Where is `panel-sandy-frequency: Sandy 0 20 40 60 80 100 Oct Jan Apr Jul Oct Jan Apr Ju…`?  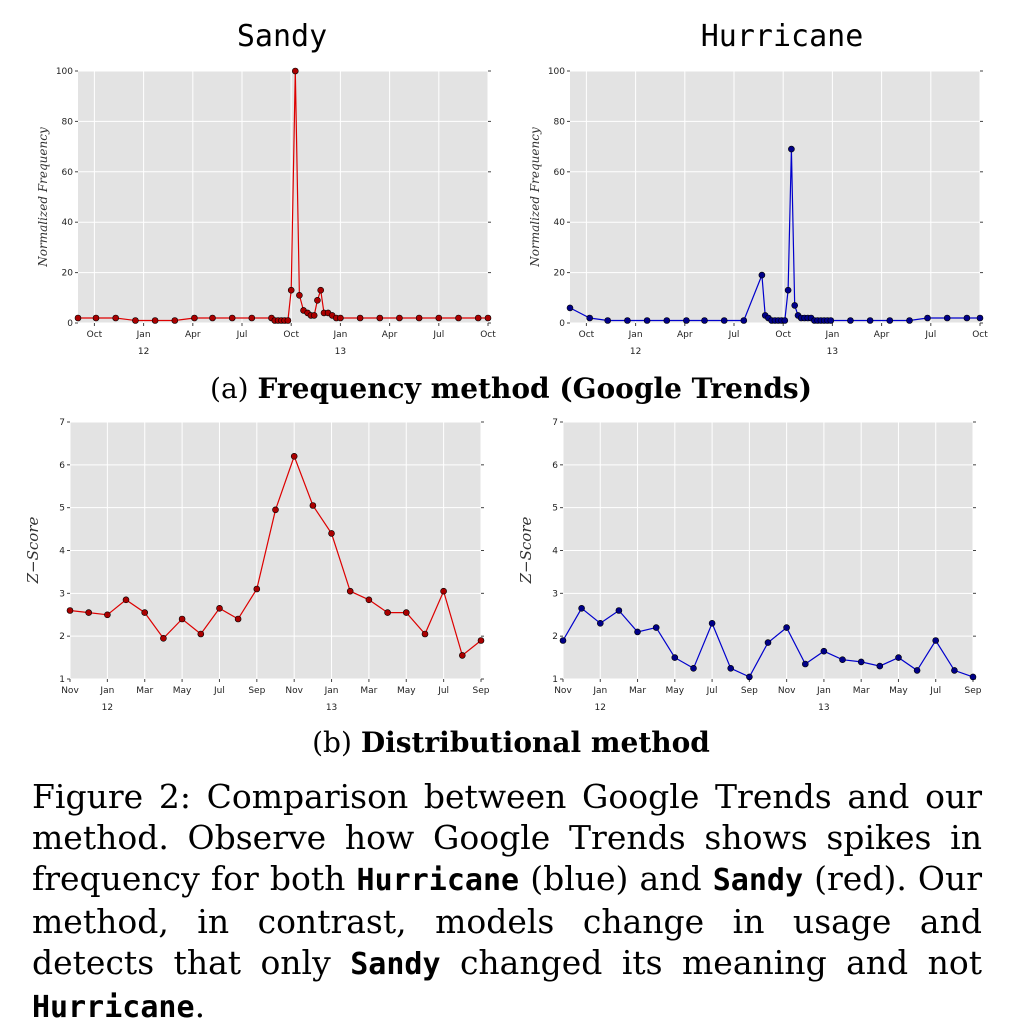
panel-sandy-frequency: Sandy 0 20 40 60 80 100 Oct Jan Apr Jul Oct Jan Apr Ju… is located at coordinates (266, 188).